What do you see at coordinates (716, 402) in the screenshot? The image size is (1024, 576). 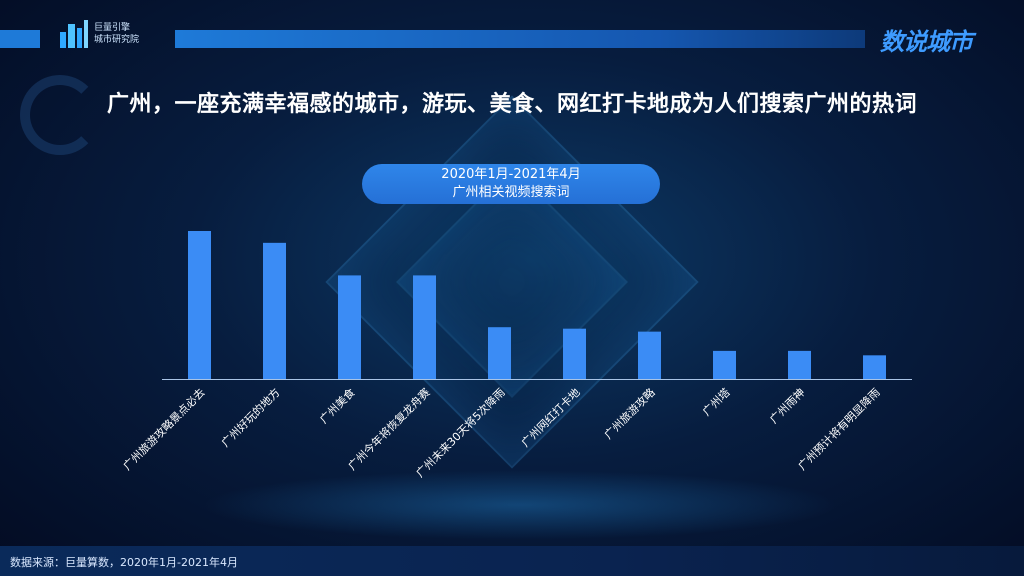 I see `x-tick-label-8: 广州塔` at bounding box center [716, 402].